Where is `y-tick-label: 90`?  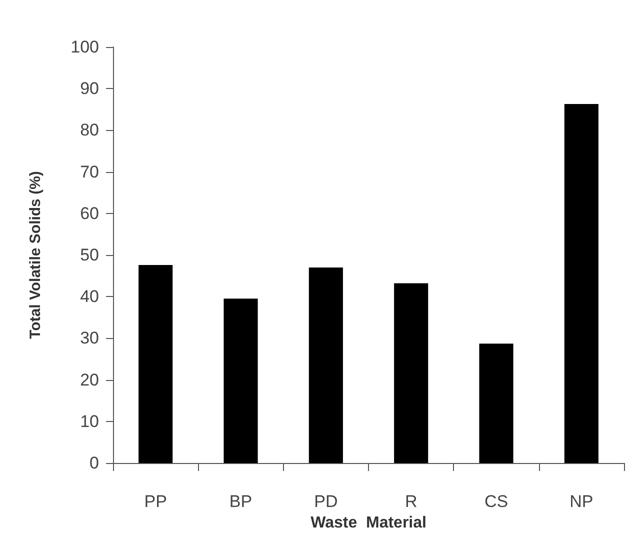 y-tick-label: 90 is located at coordinates (89, 88).